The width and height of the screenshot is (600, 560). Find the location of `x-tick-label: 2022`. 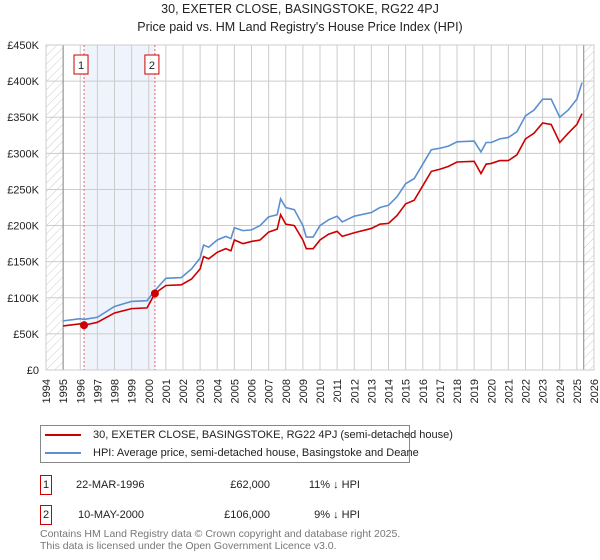

x-tick-label: 2022 is located at coordinates (527, 391).